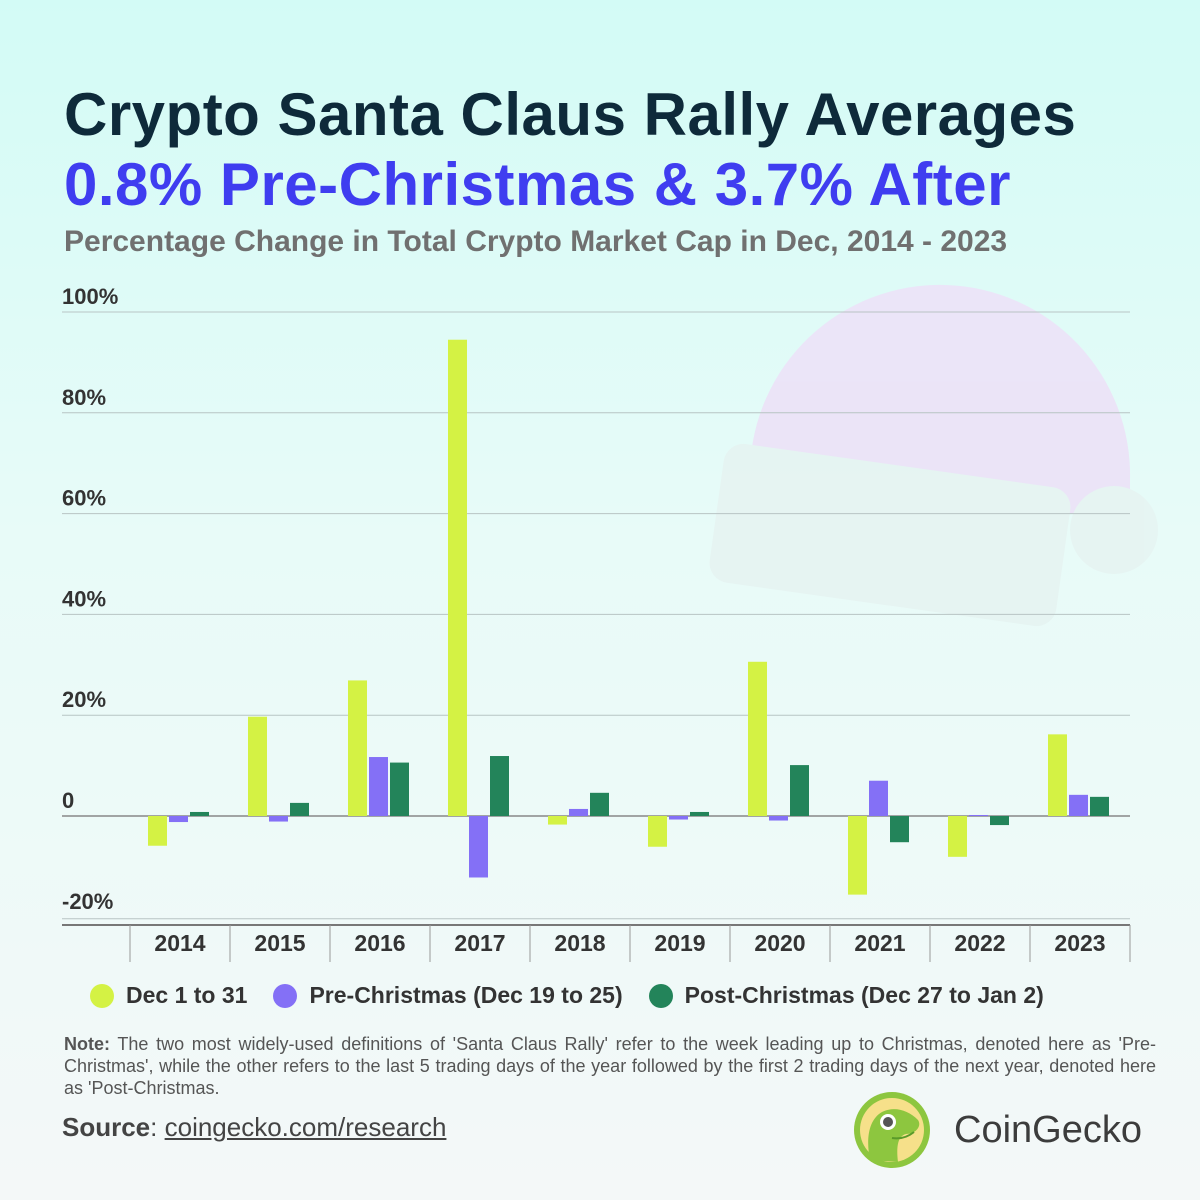 The width and height of the screenshot is (1200, 1200). I want to click on y-tick-label: 80%, so click(84, 397).